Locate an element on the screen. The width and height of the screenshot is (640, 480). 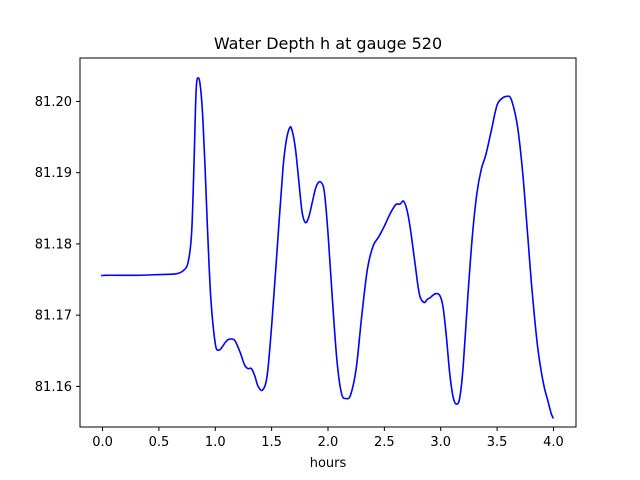
x-tick-label: 2.5 is located at coordinates (384, 442).